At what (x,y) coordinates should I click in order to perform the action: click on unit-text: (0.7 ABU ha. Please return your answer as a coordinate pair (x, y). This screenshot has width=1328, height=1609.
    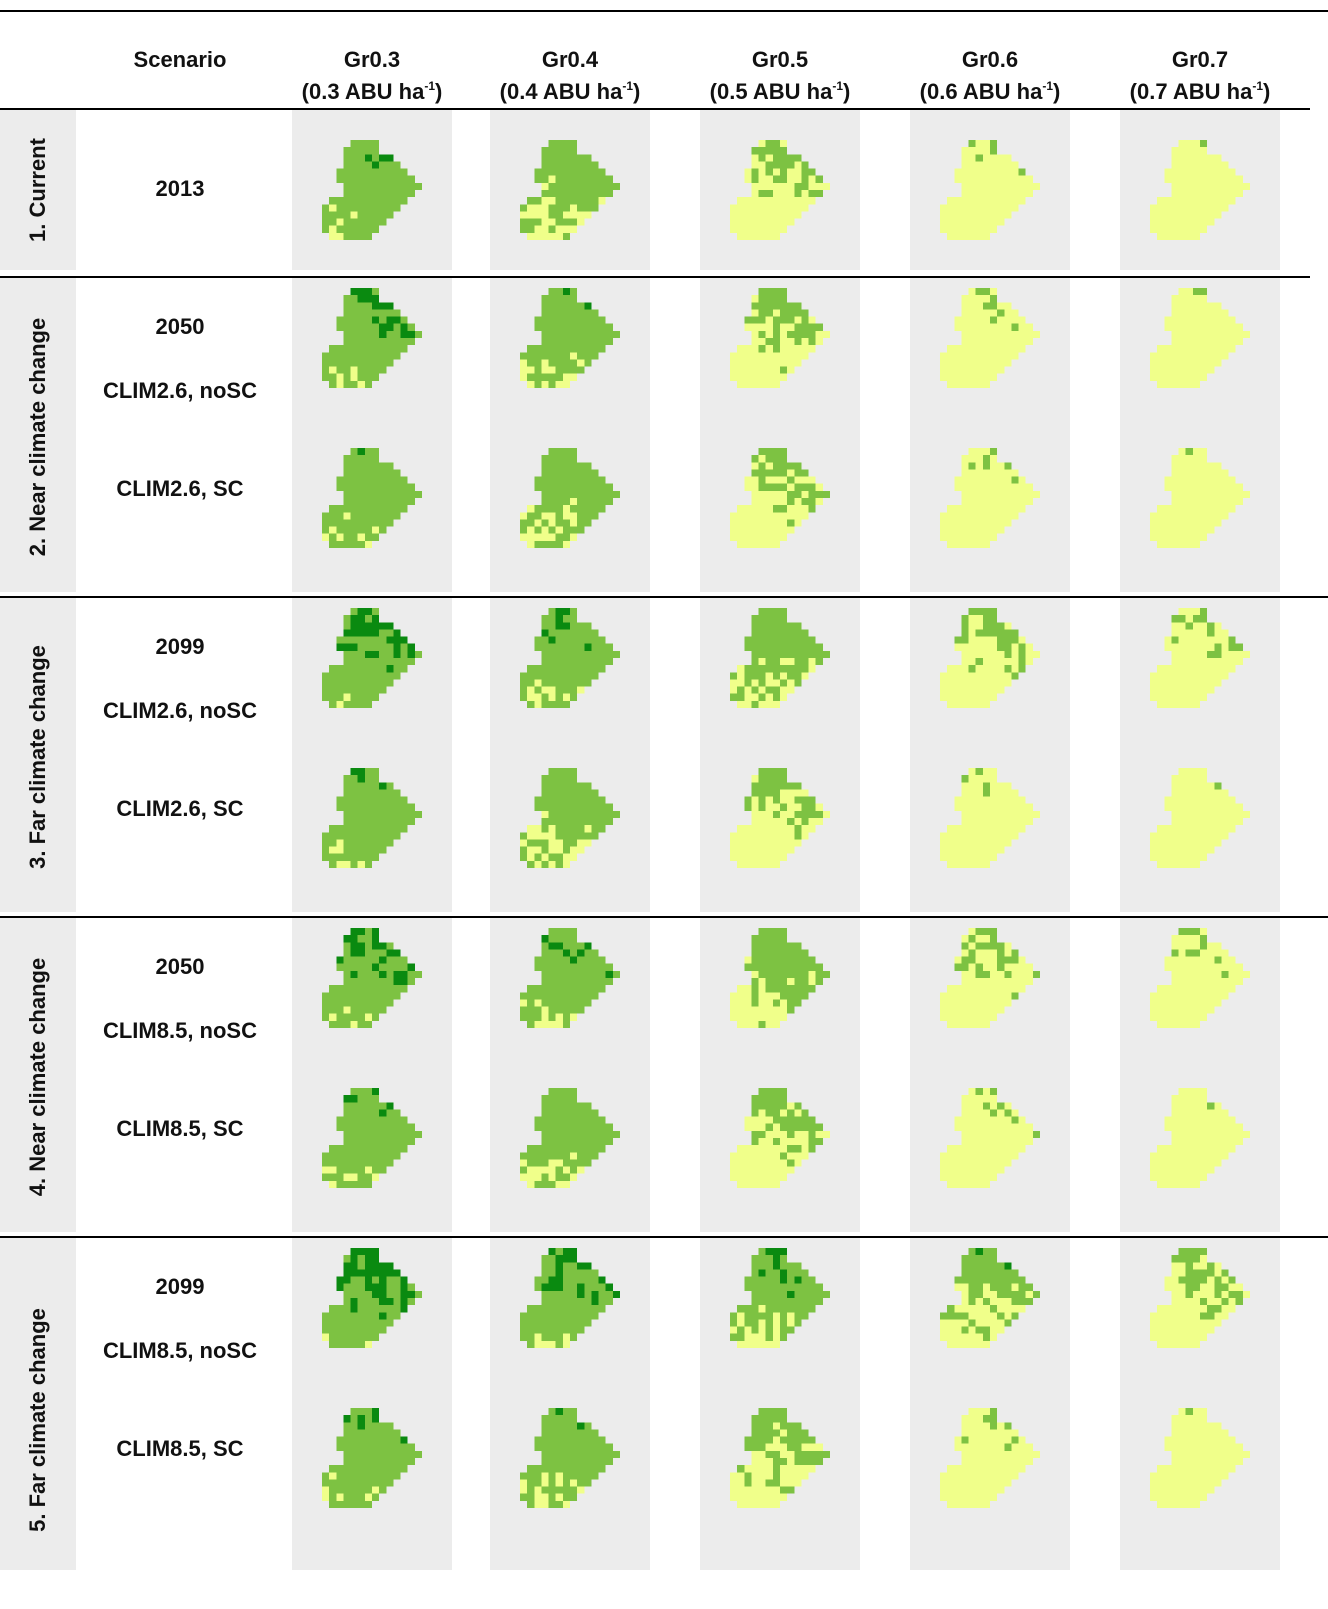
    Looking at the image, I should click on (1191, 91).